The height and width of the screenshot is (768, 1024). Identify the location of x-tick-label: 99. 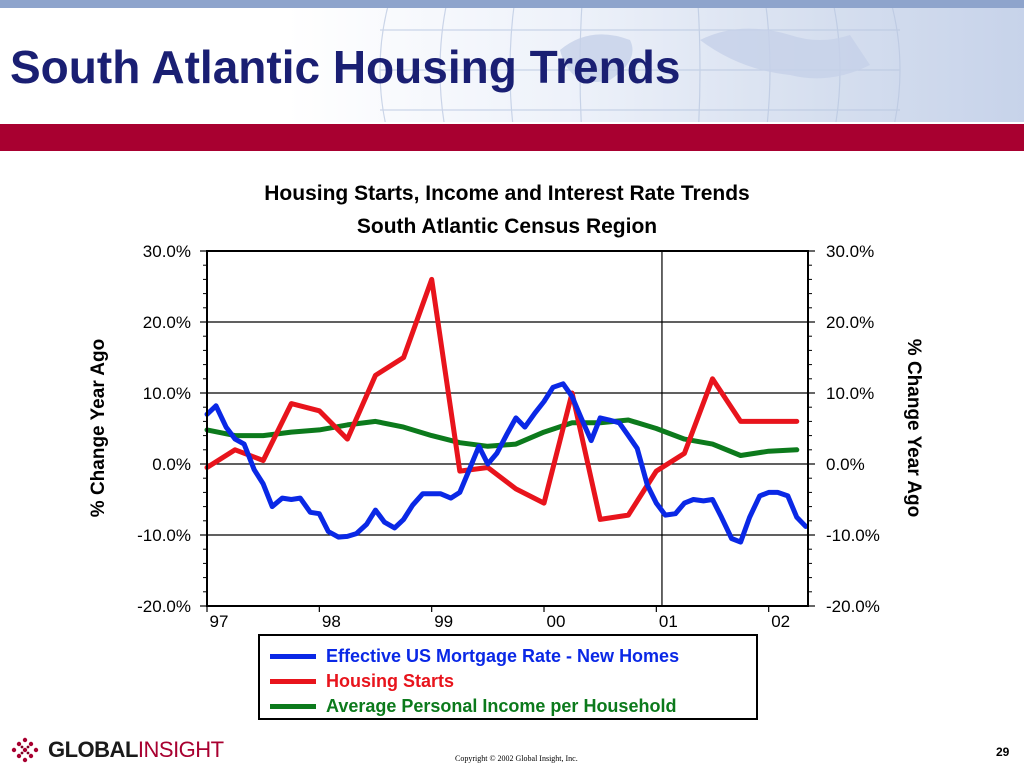
(443, 621).